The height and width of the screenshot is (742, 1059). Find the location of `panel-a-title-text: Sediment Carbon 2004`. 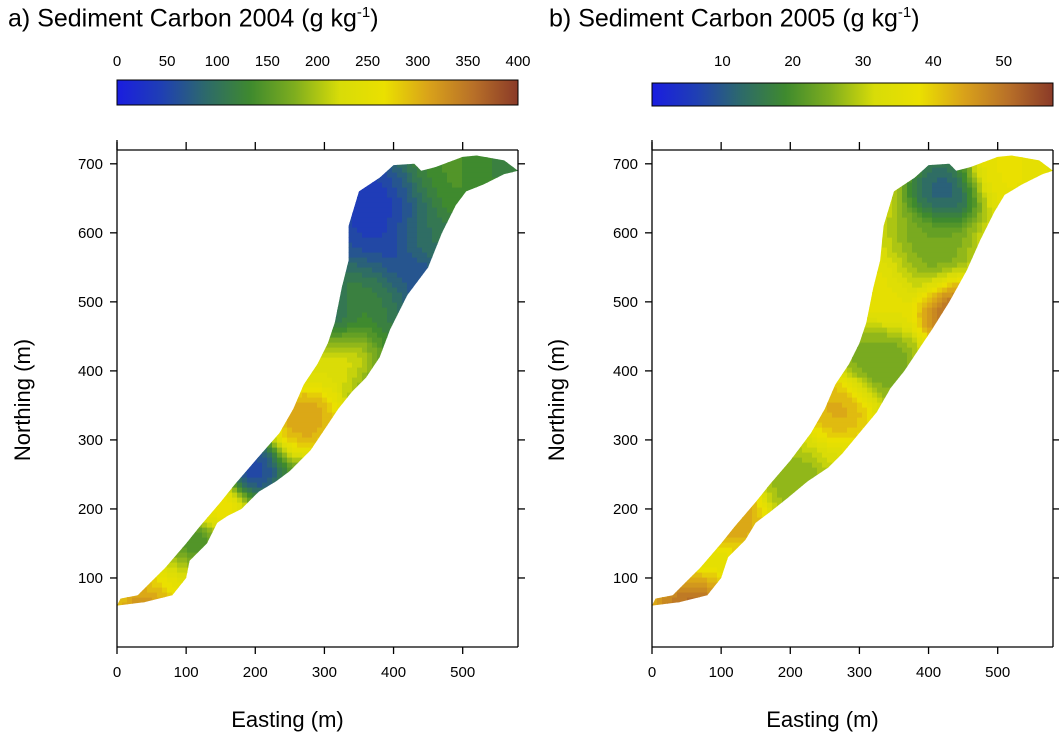

panel-a-title-text: Sediment Carbon 2004 is located at coordinates (166, 18).